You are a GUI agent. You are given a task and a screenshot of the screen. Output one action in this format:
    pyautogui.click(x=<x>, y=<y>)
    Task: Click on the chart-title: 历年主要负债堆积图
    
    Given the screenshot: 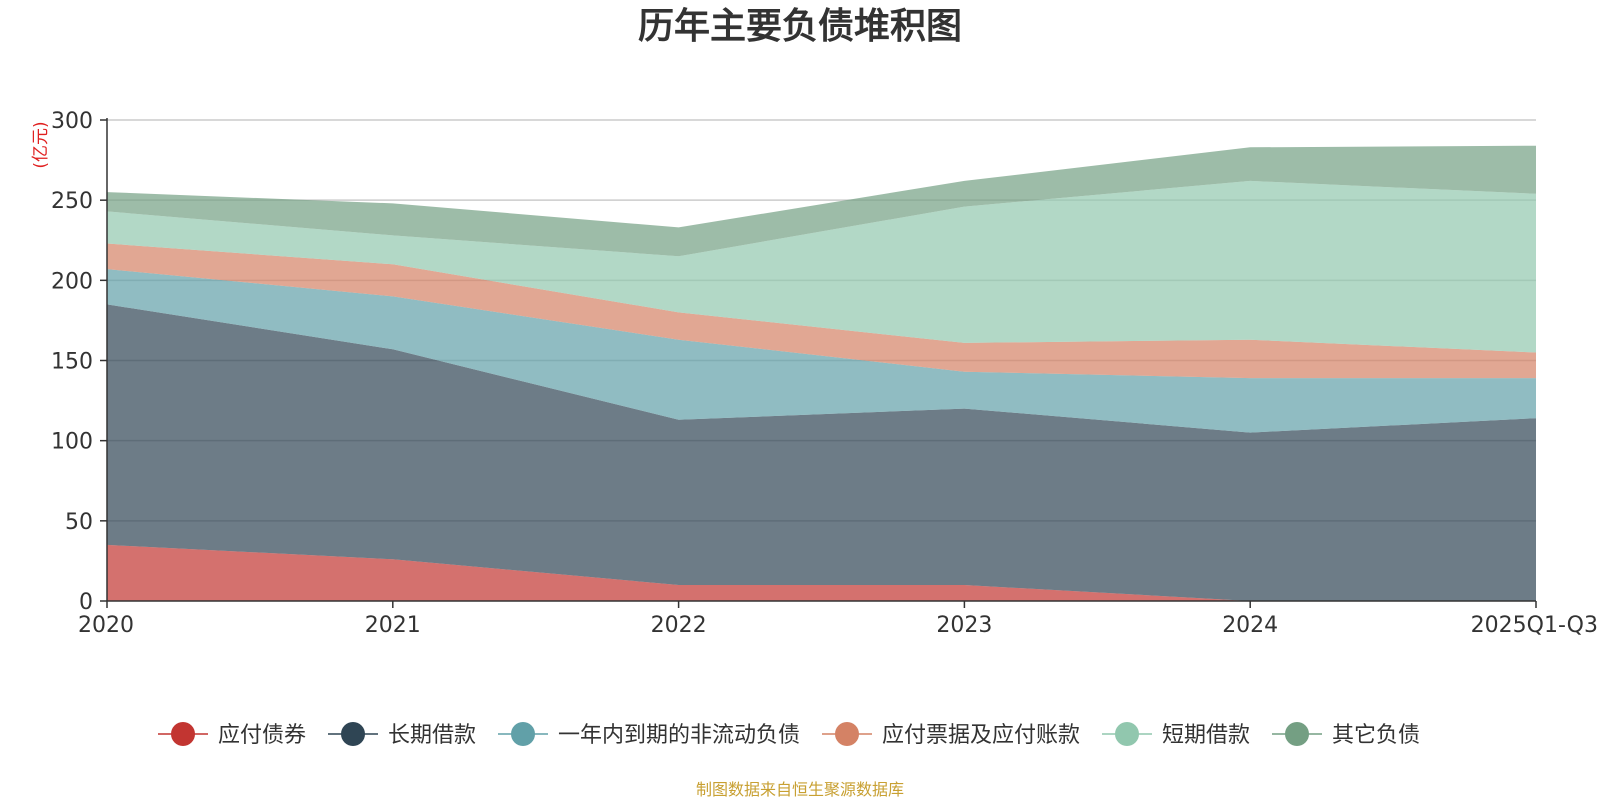 What is the action you would take?
    pyautogui.click(x=800, y=26)
    